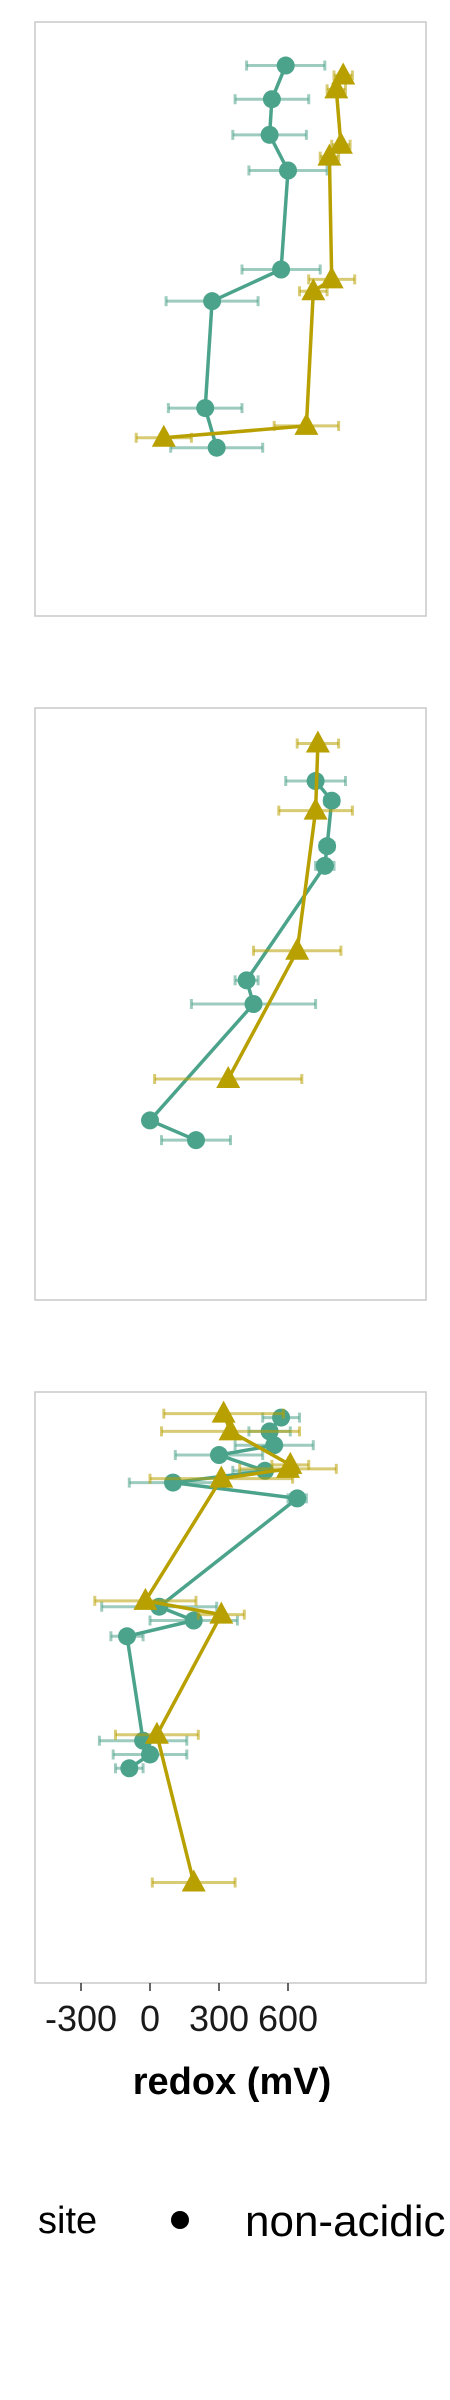 This screenshot has height=2400, width=450. Describe the element at coordinates (180, 2220) in the screenshot. I see `legend-marker-circle` at that location.